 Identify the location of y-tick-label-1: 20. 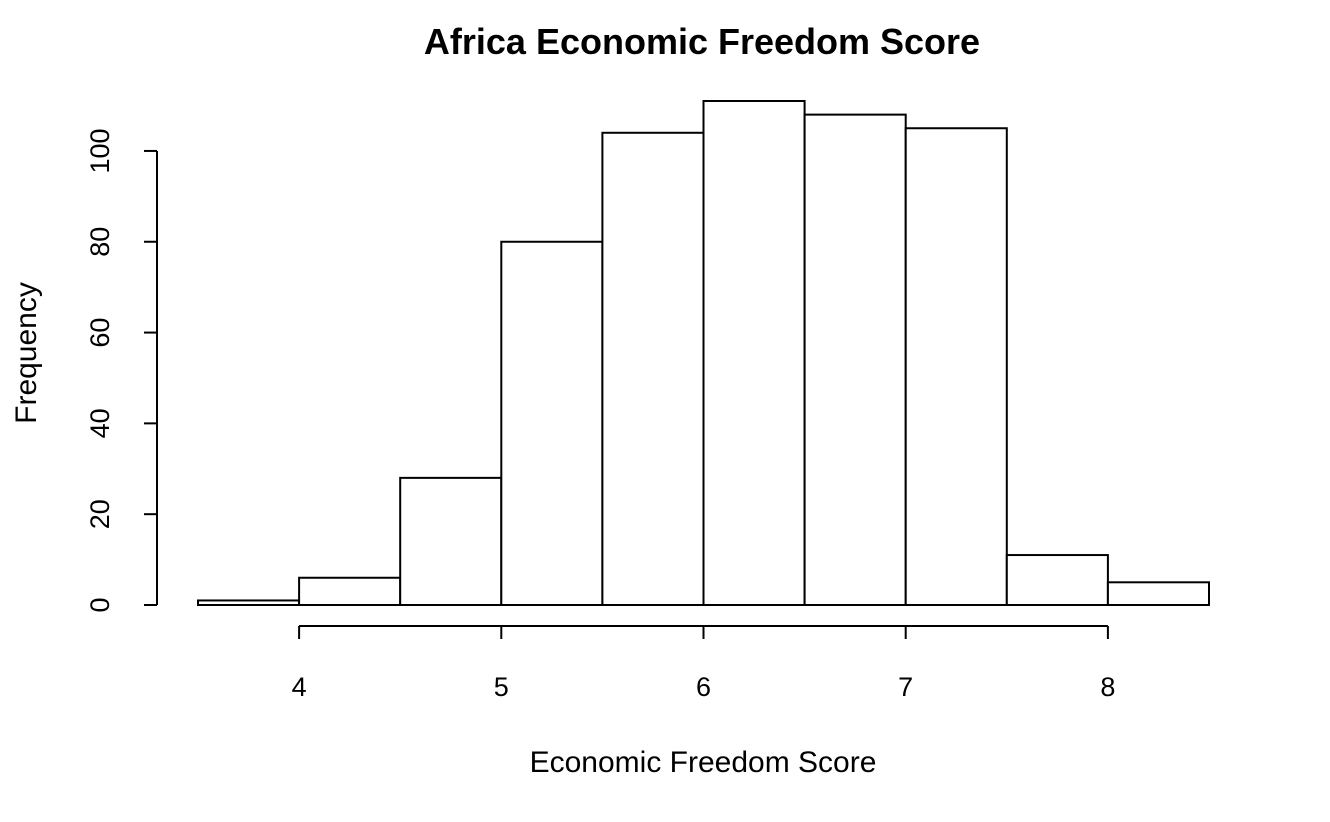
(100, 514).